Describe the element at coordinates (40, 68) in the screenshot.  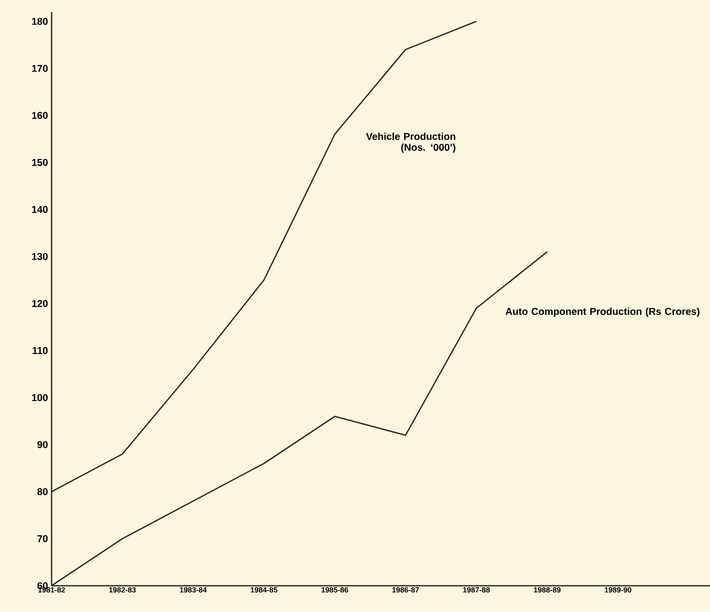
I see `y-tick-label: 170` at that location.